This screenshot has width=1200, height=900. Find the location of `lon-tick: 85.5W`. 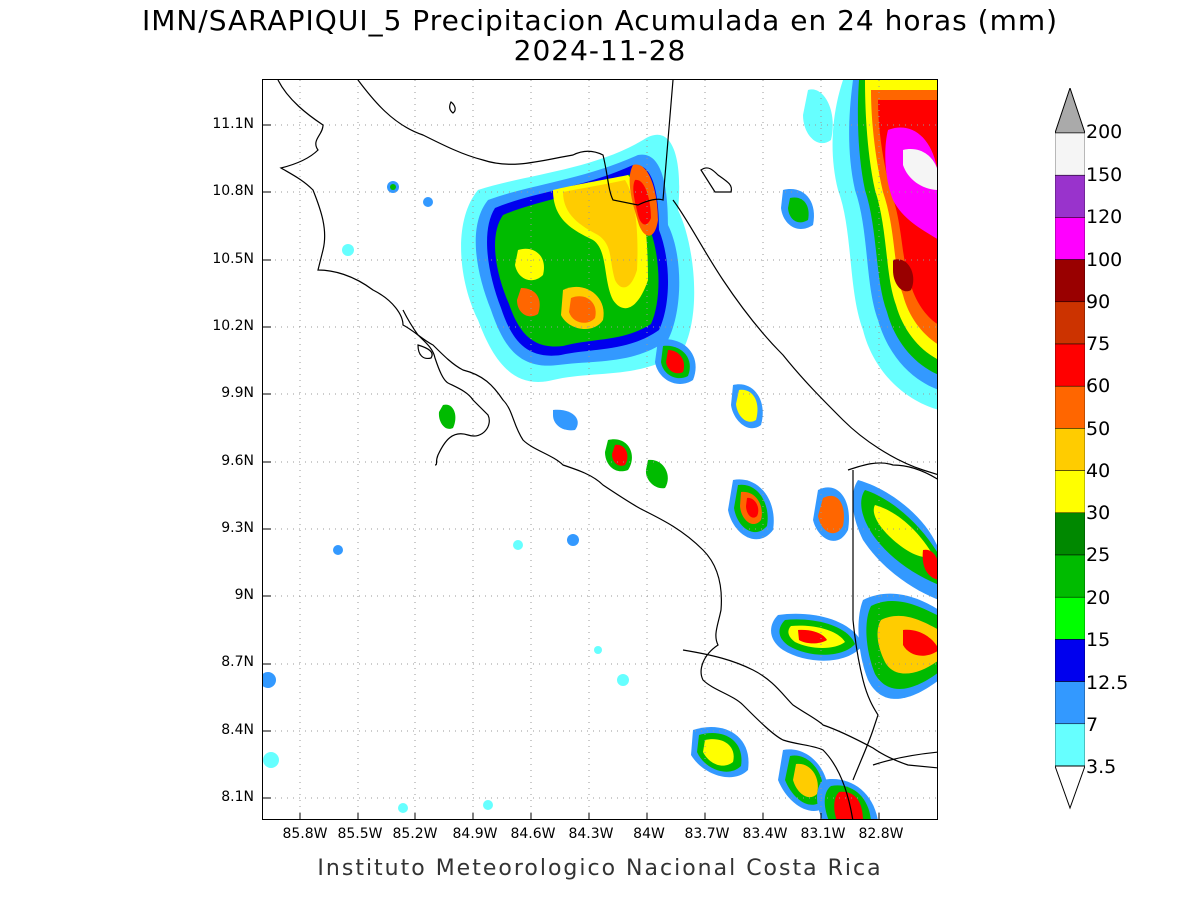

lon-tick: 85.5W is located at coordinates (360, 834).